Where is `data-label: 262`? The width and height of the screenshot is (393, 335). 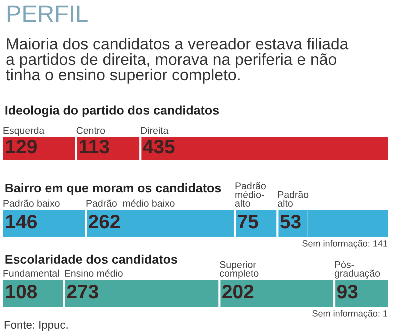
data-label: 262 is located at coordinates (104, 221).